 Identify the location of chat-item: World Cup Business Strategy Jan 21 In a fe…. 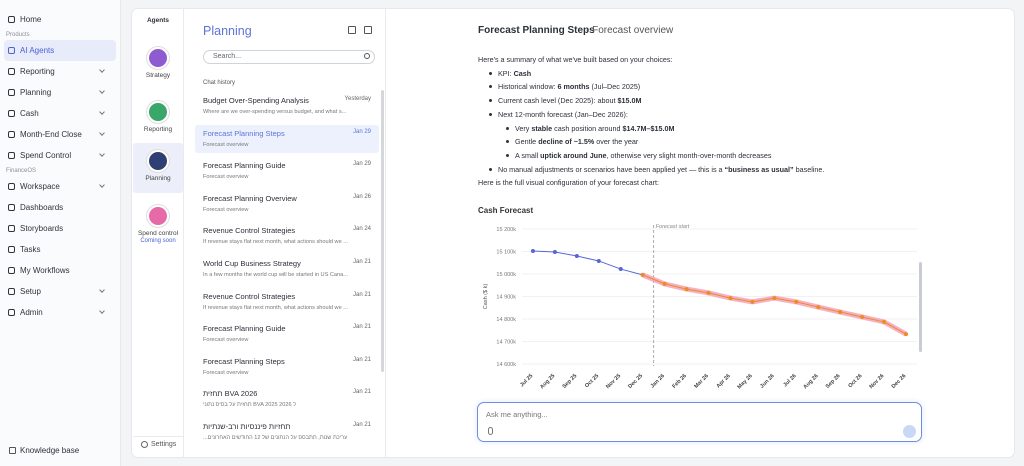
(287, 269).